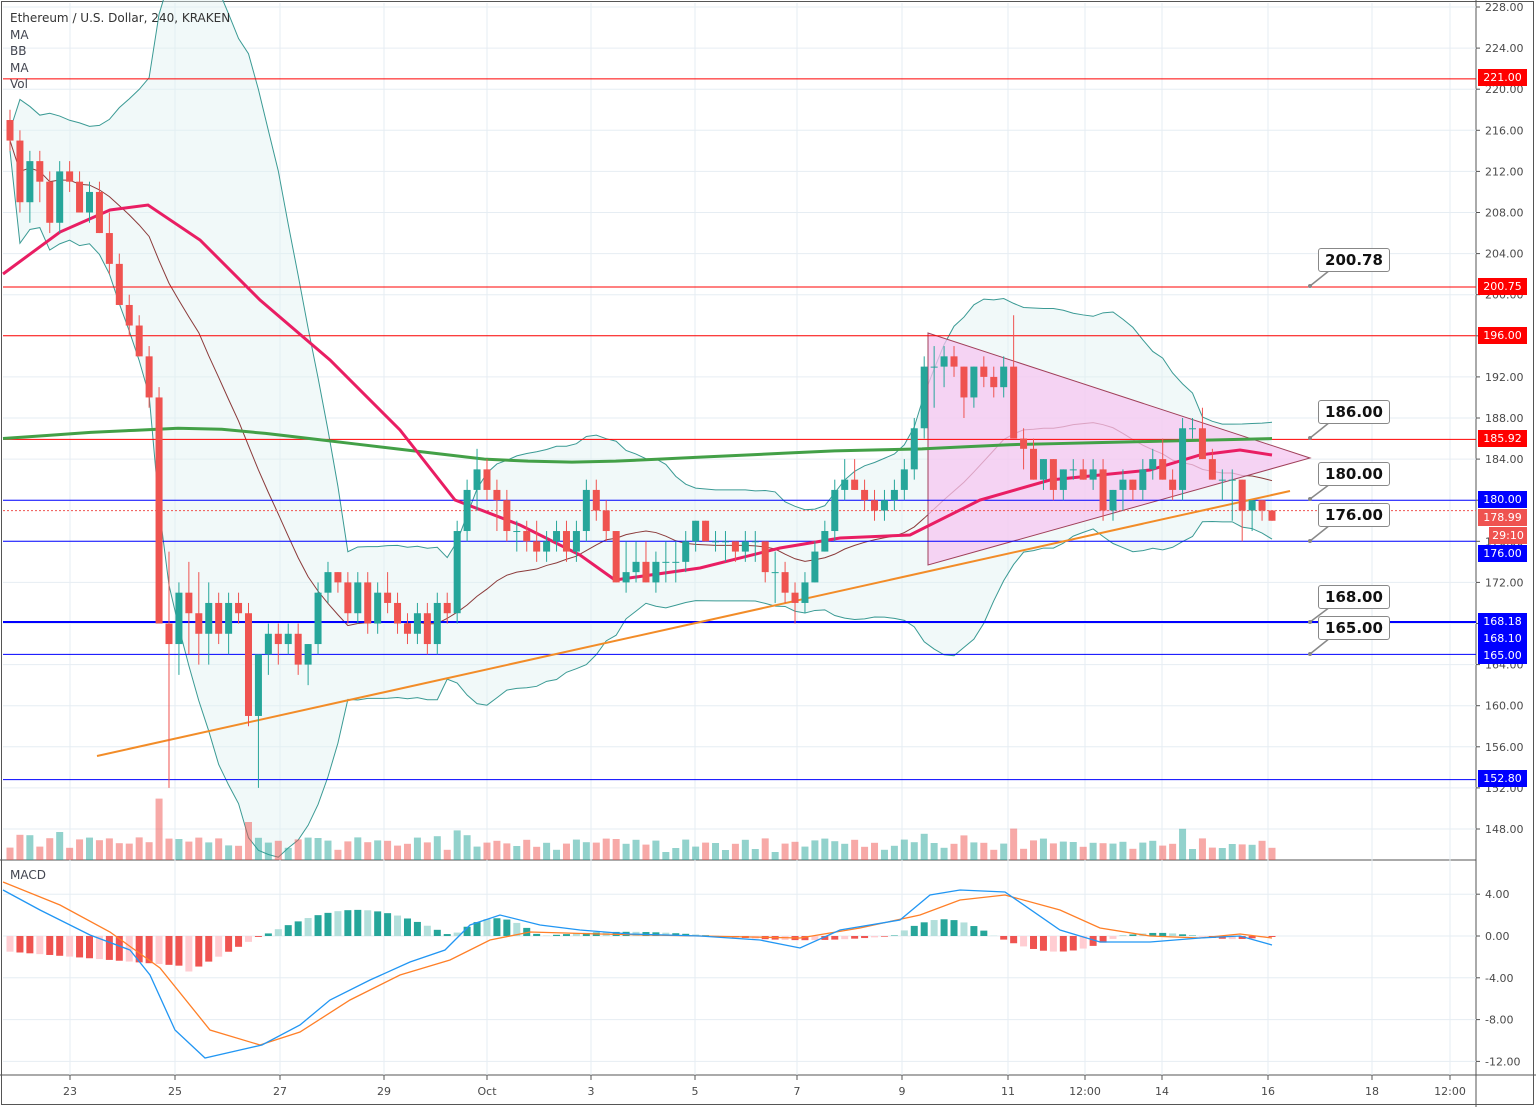 Image resolution: width=1536 pixels, height=1107 pixels. Describe the element at coordinates (1354, 597) in the screenshot. I see `callout-168: 168.00` at that location.